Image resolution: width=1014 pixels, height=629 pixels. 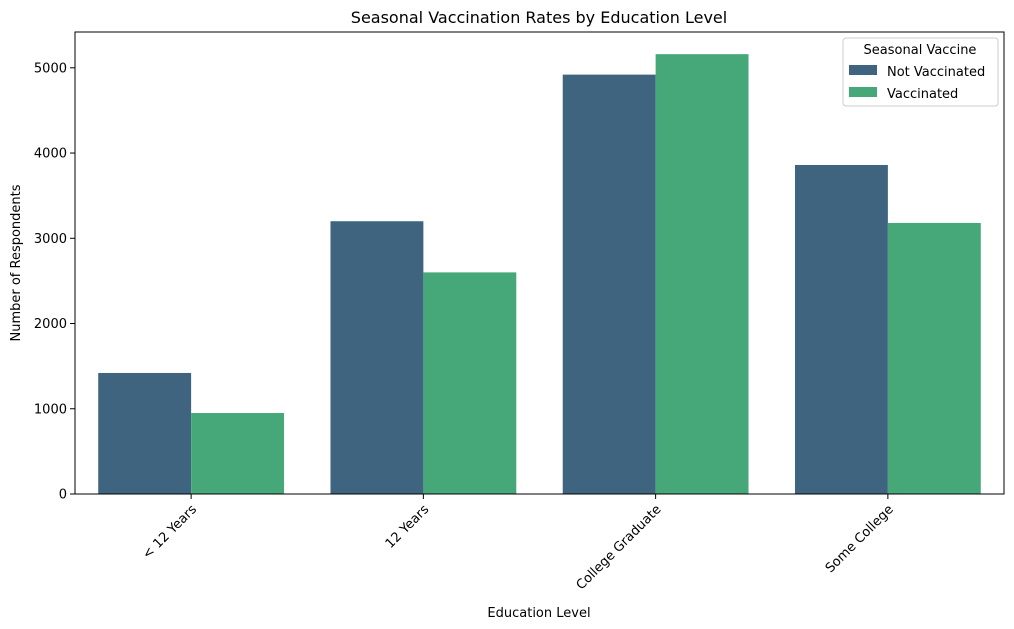 I want to click on legend-swatch-not-vaccinated, so click(x=863, y=70).